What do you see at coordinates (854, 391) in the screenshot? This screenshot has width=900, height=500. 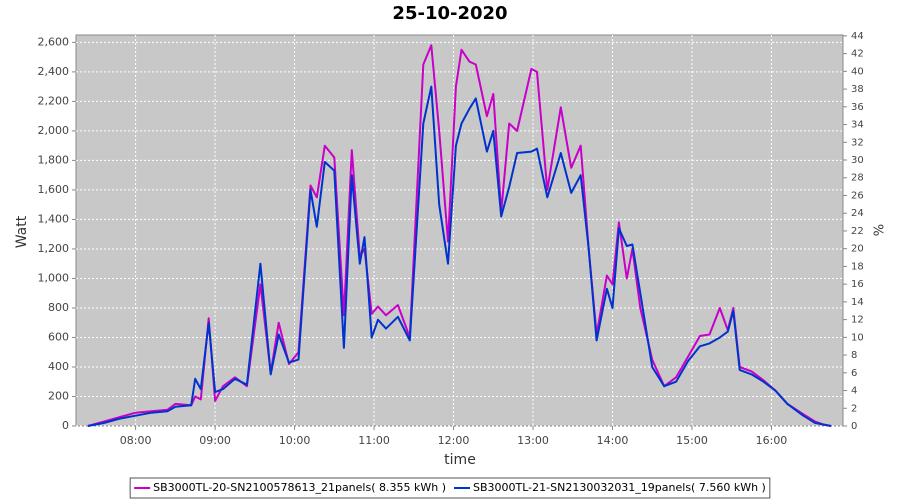 I see `y2-tick-label: 4` at bounding box center [854, 391].